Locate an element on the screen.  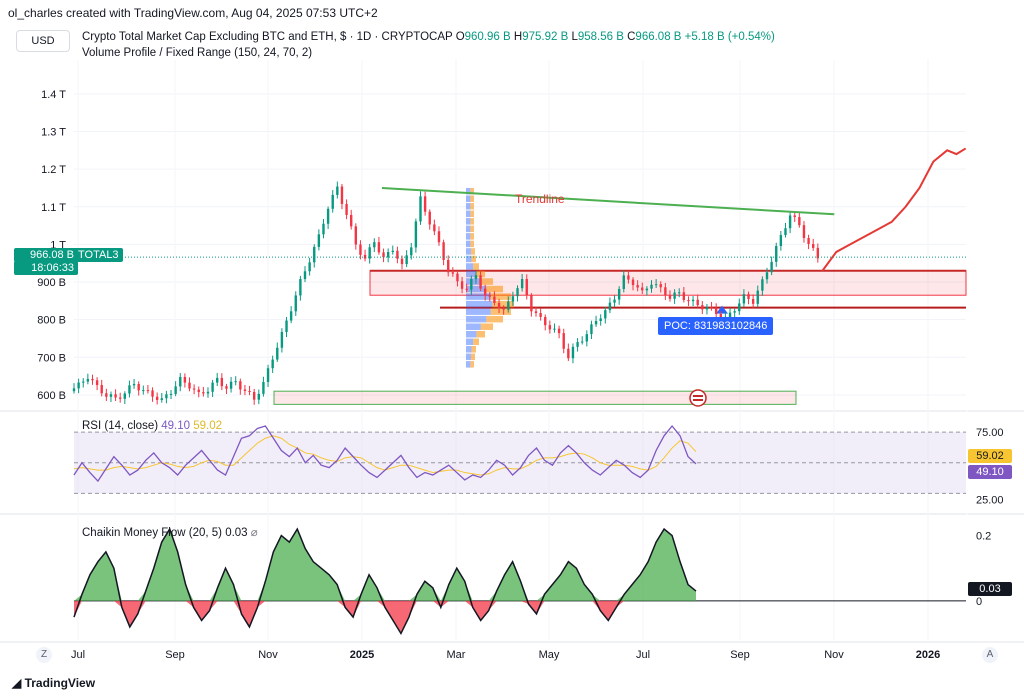
rsi-title: RSI (14, close) is located at coordinates (120, 426).